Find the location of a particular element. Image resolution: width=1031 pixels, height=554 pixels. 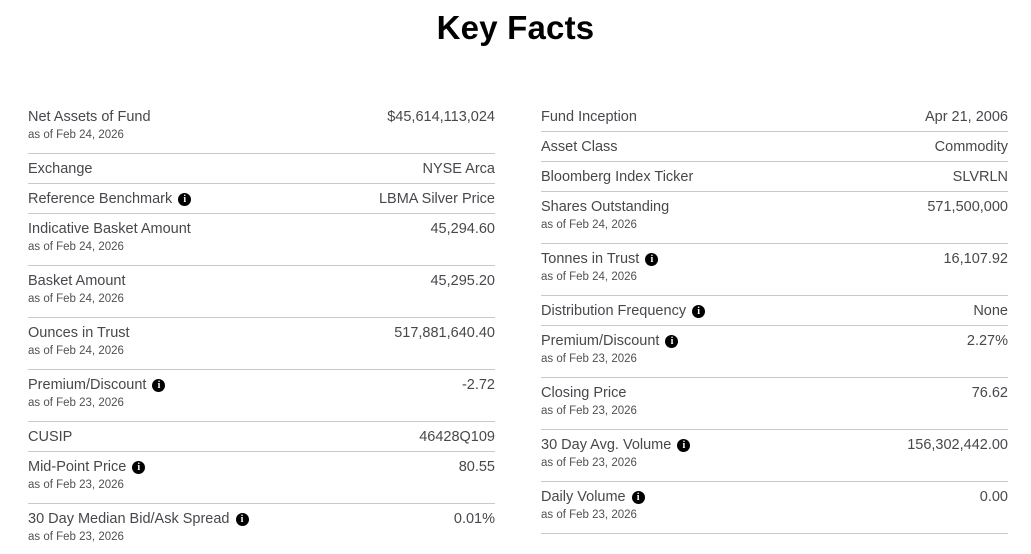

fact-label: Mid-Point Price is located at coordinates (77, 467).